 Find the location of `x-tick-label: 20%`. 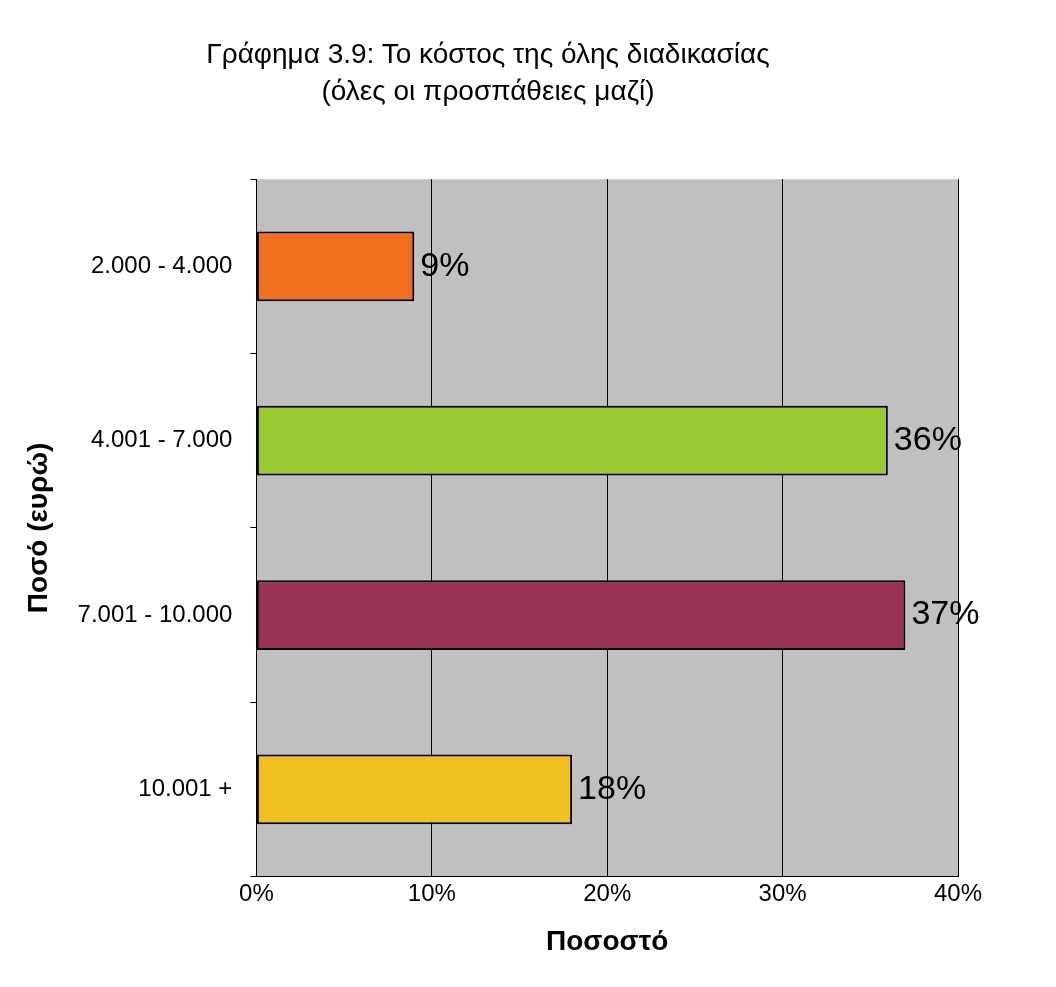

x-tick-label: 20% is located at coordinates (607, 892).